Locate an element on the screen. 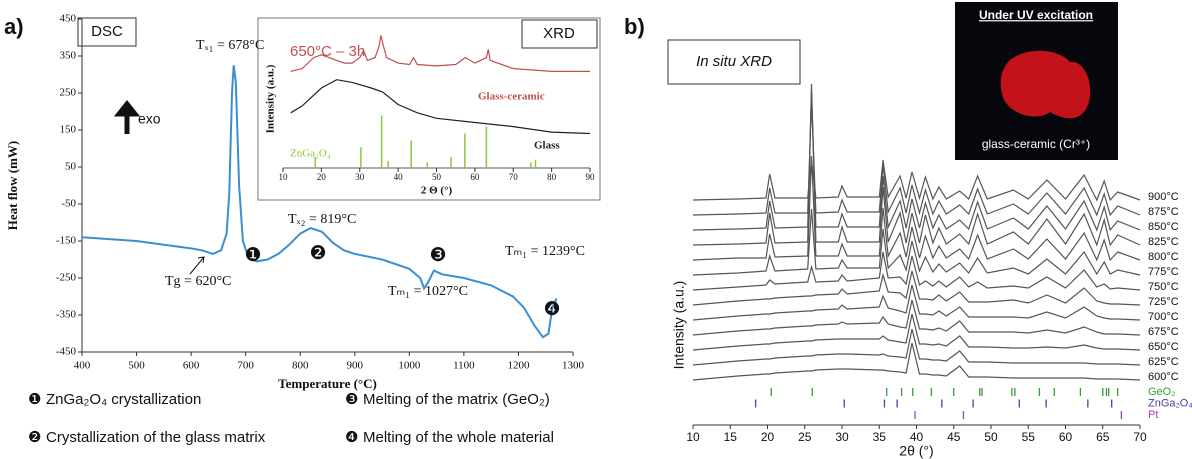 This screenshot has width=1192, height=459. x-tick-label: 55 is located at coordinates (1029, 437).